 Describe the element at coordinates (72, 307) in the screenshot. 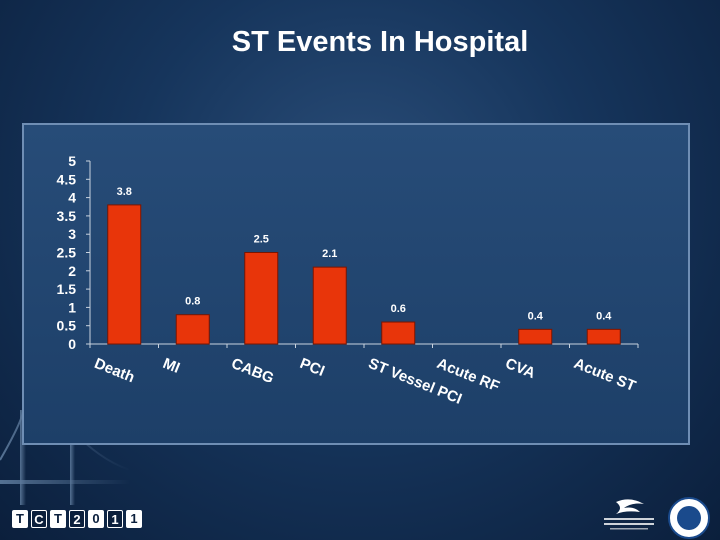

I see `y-tick-label: 1` at that location.